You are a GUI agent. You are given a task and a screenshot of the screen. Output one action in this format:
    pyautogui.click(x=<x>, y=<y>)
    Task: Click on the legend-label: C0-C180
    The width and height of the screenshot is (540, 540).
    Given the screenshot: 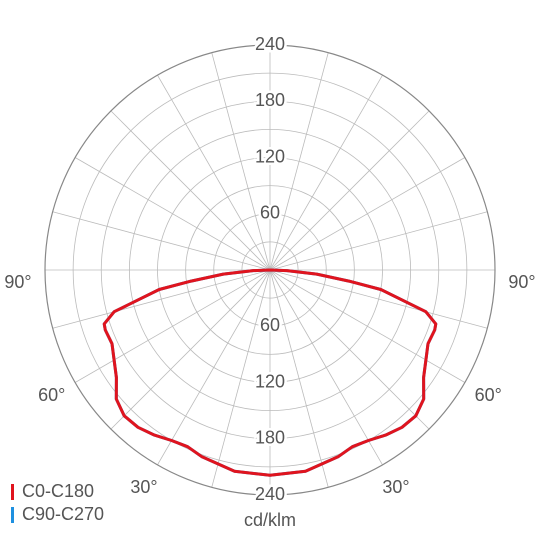 What is the action you would take?
    pyautogui.click(x=58, y=491)
    